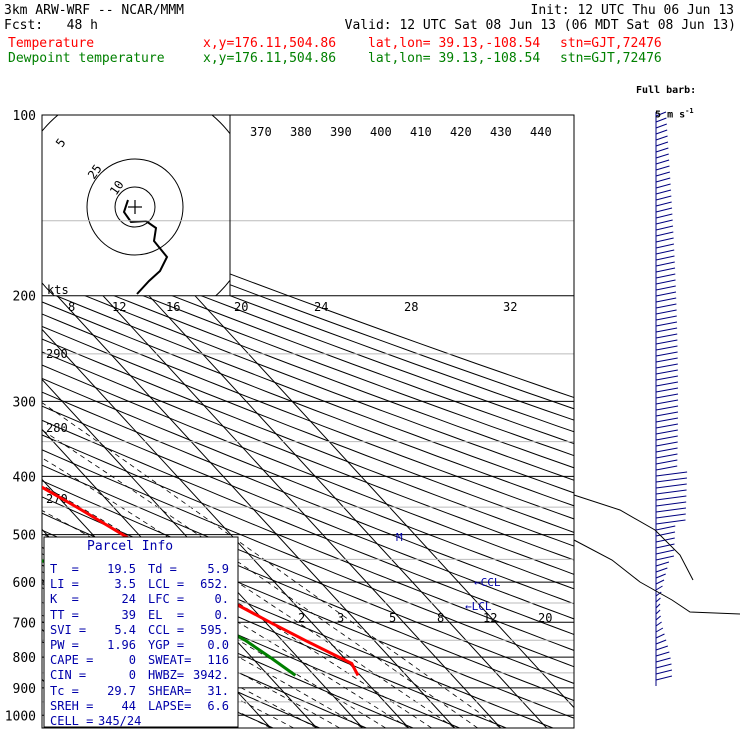 This screenshot has width=740, height=740. What do you see at coordinates (633, 537) in the screenshot?
I see `barb-panel-edge` at bounding box center [633, 537].